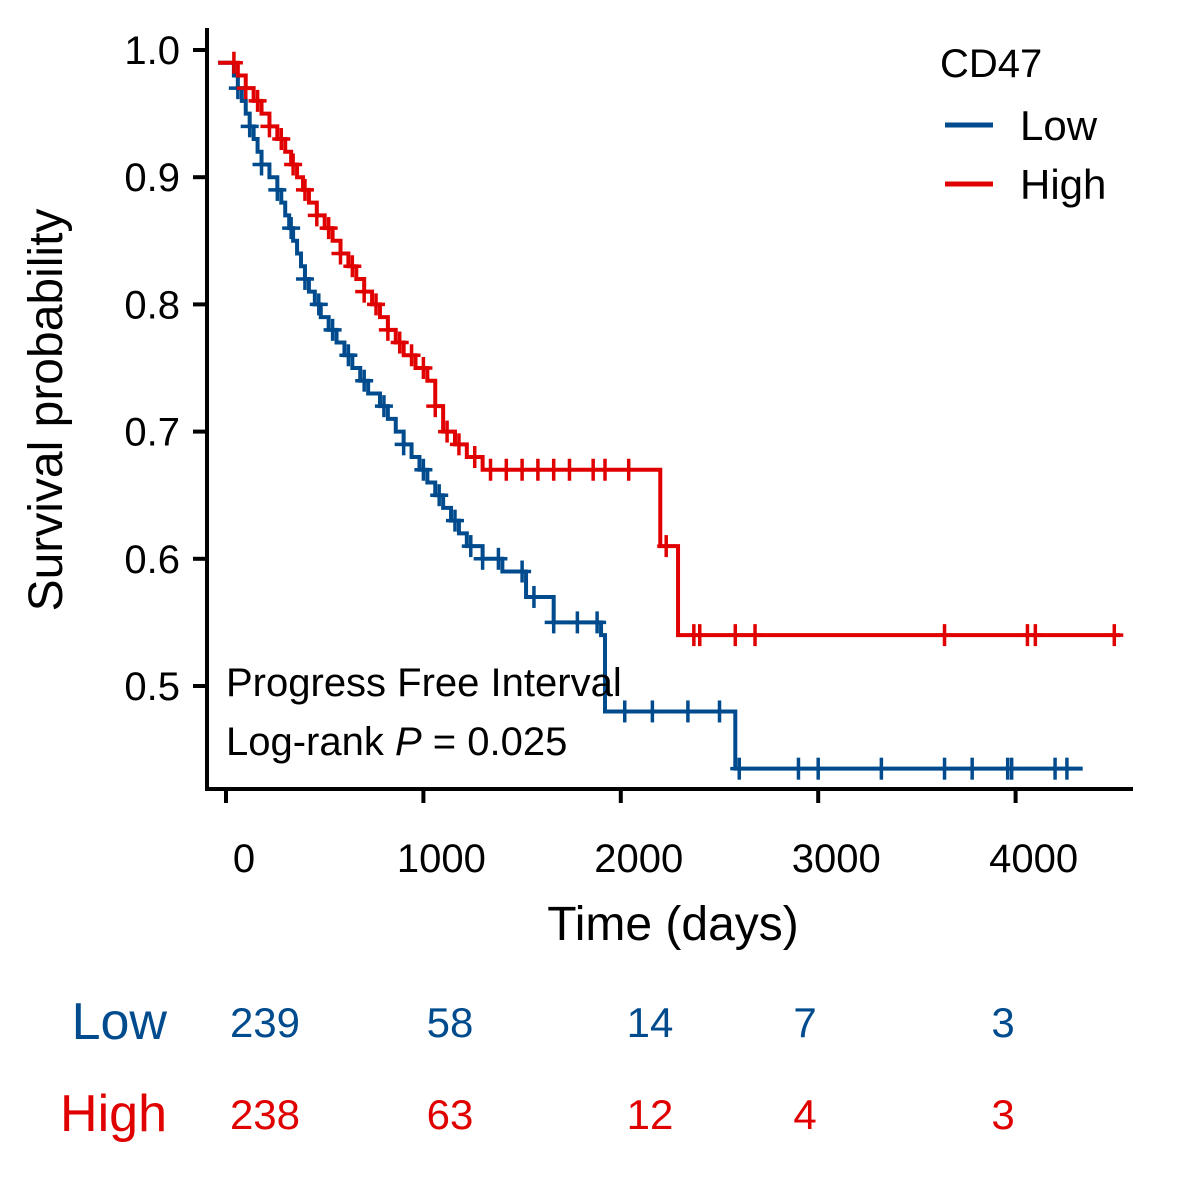 This screenshot has width=1181, height=1181. What do you see at coordinates (265, 1114) in the screenshot?
I see `risk-count-high: 238` at bounding box center [265, 1114].